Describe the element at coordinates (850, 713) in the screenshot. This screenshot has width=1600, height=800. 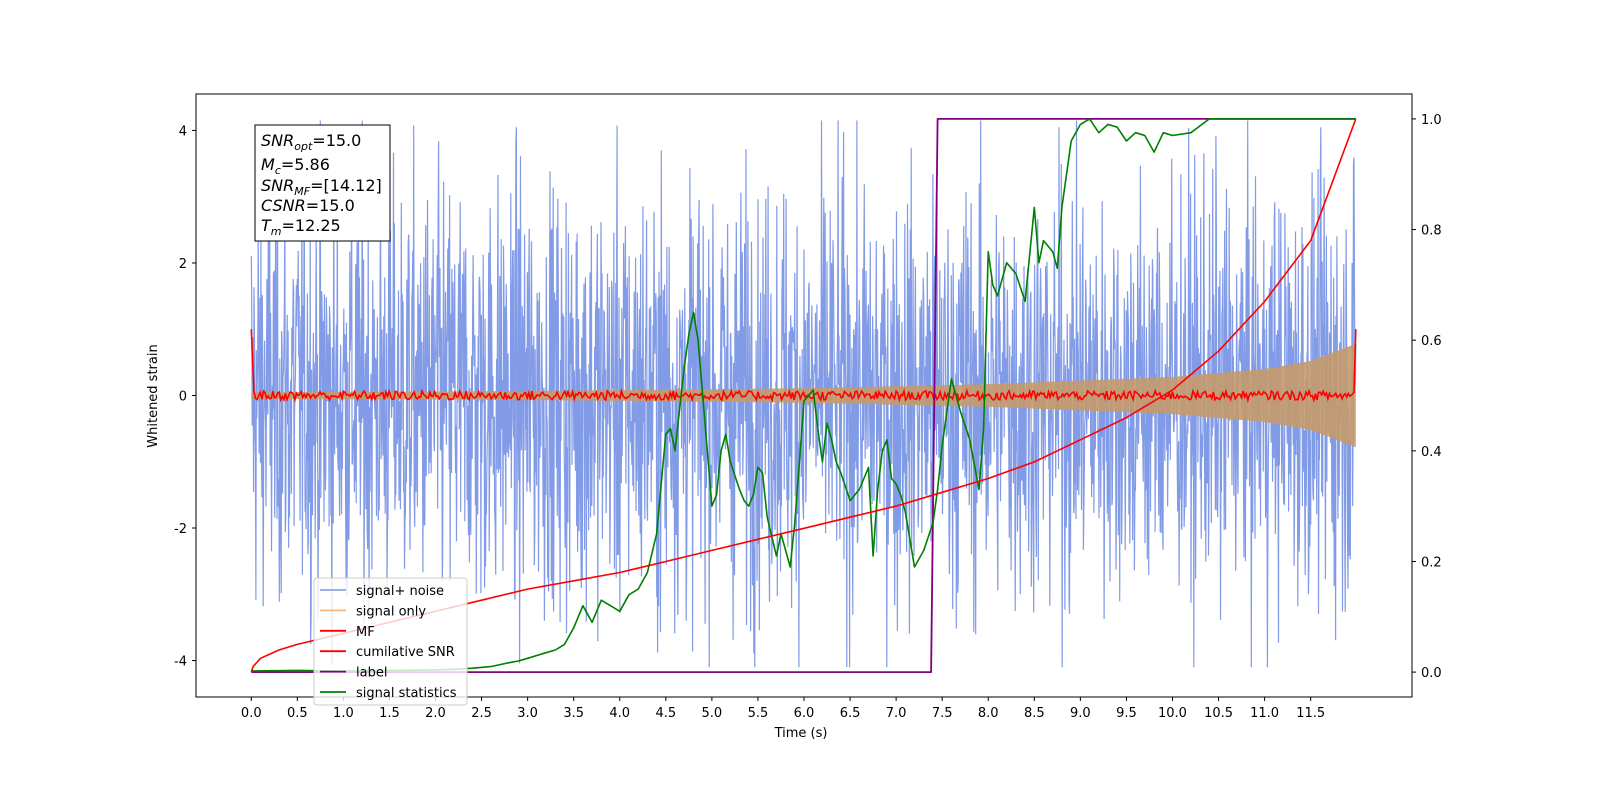
I see `x-tick-label: 6.5` at that location.